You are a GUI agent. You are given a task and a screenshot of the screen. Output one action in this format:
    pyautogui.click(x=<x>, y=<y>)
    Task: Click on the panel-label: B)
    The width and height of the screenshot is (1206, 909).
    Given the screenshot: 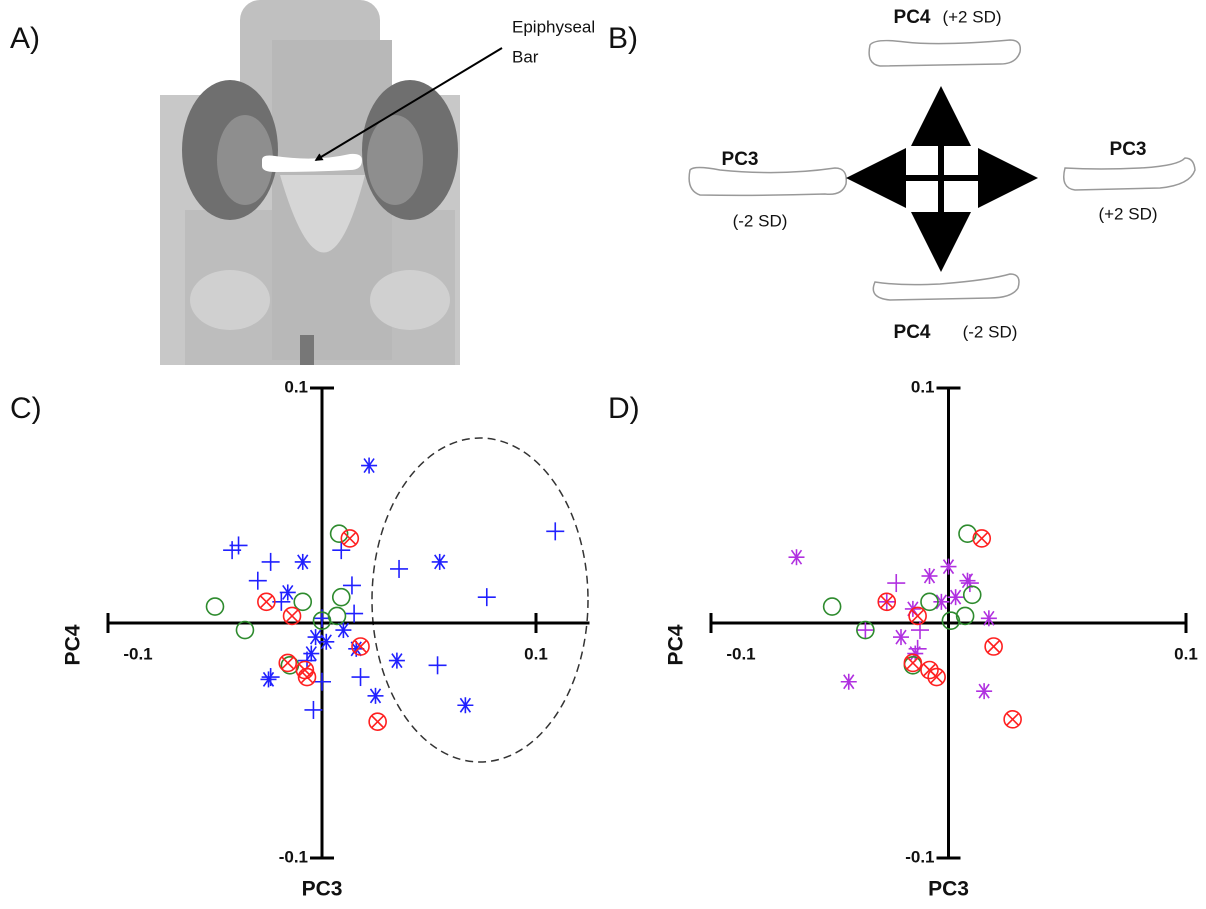 What is the action you would take?
    pyautogui.click(x=623, y=38)
    